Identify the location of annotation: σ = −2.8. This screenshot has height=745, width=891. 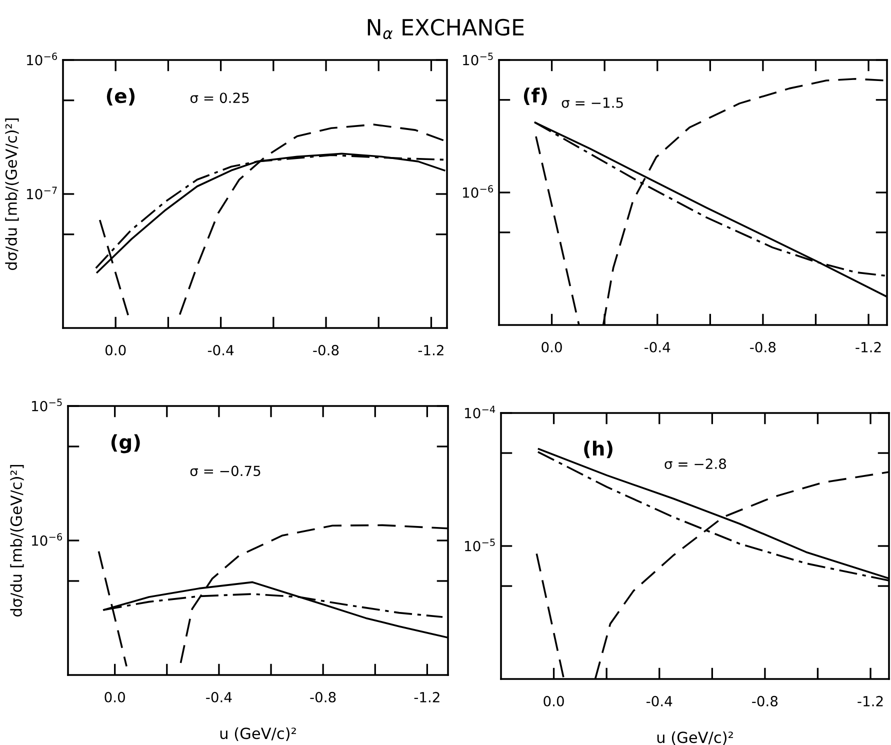
(695, 464).